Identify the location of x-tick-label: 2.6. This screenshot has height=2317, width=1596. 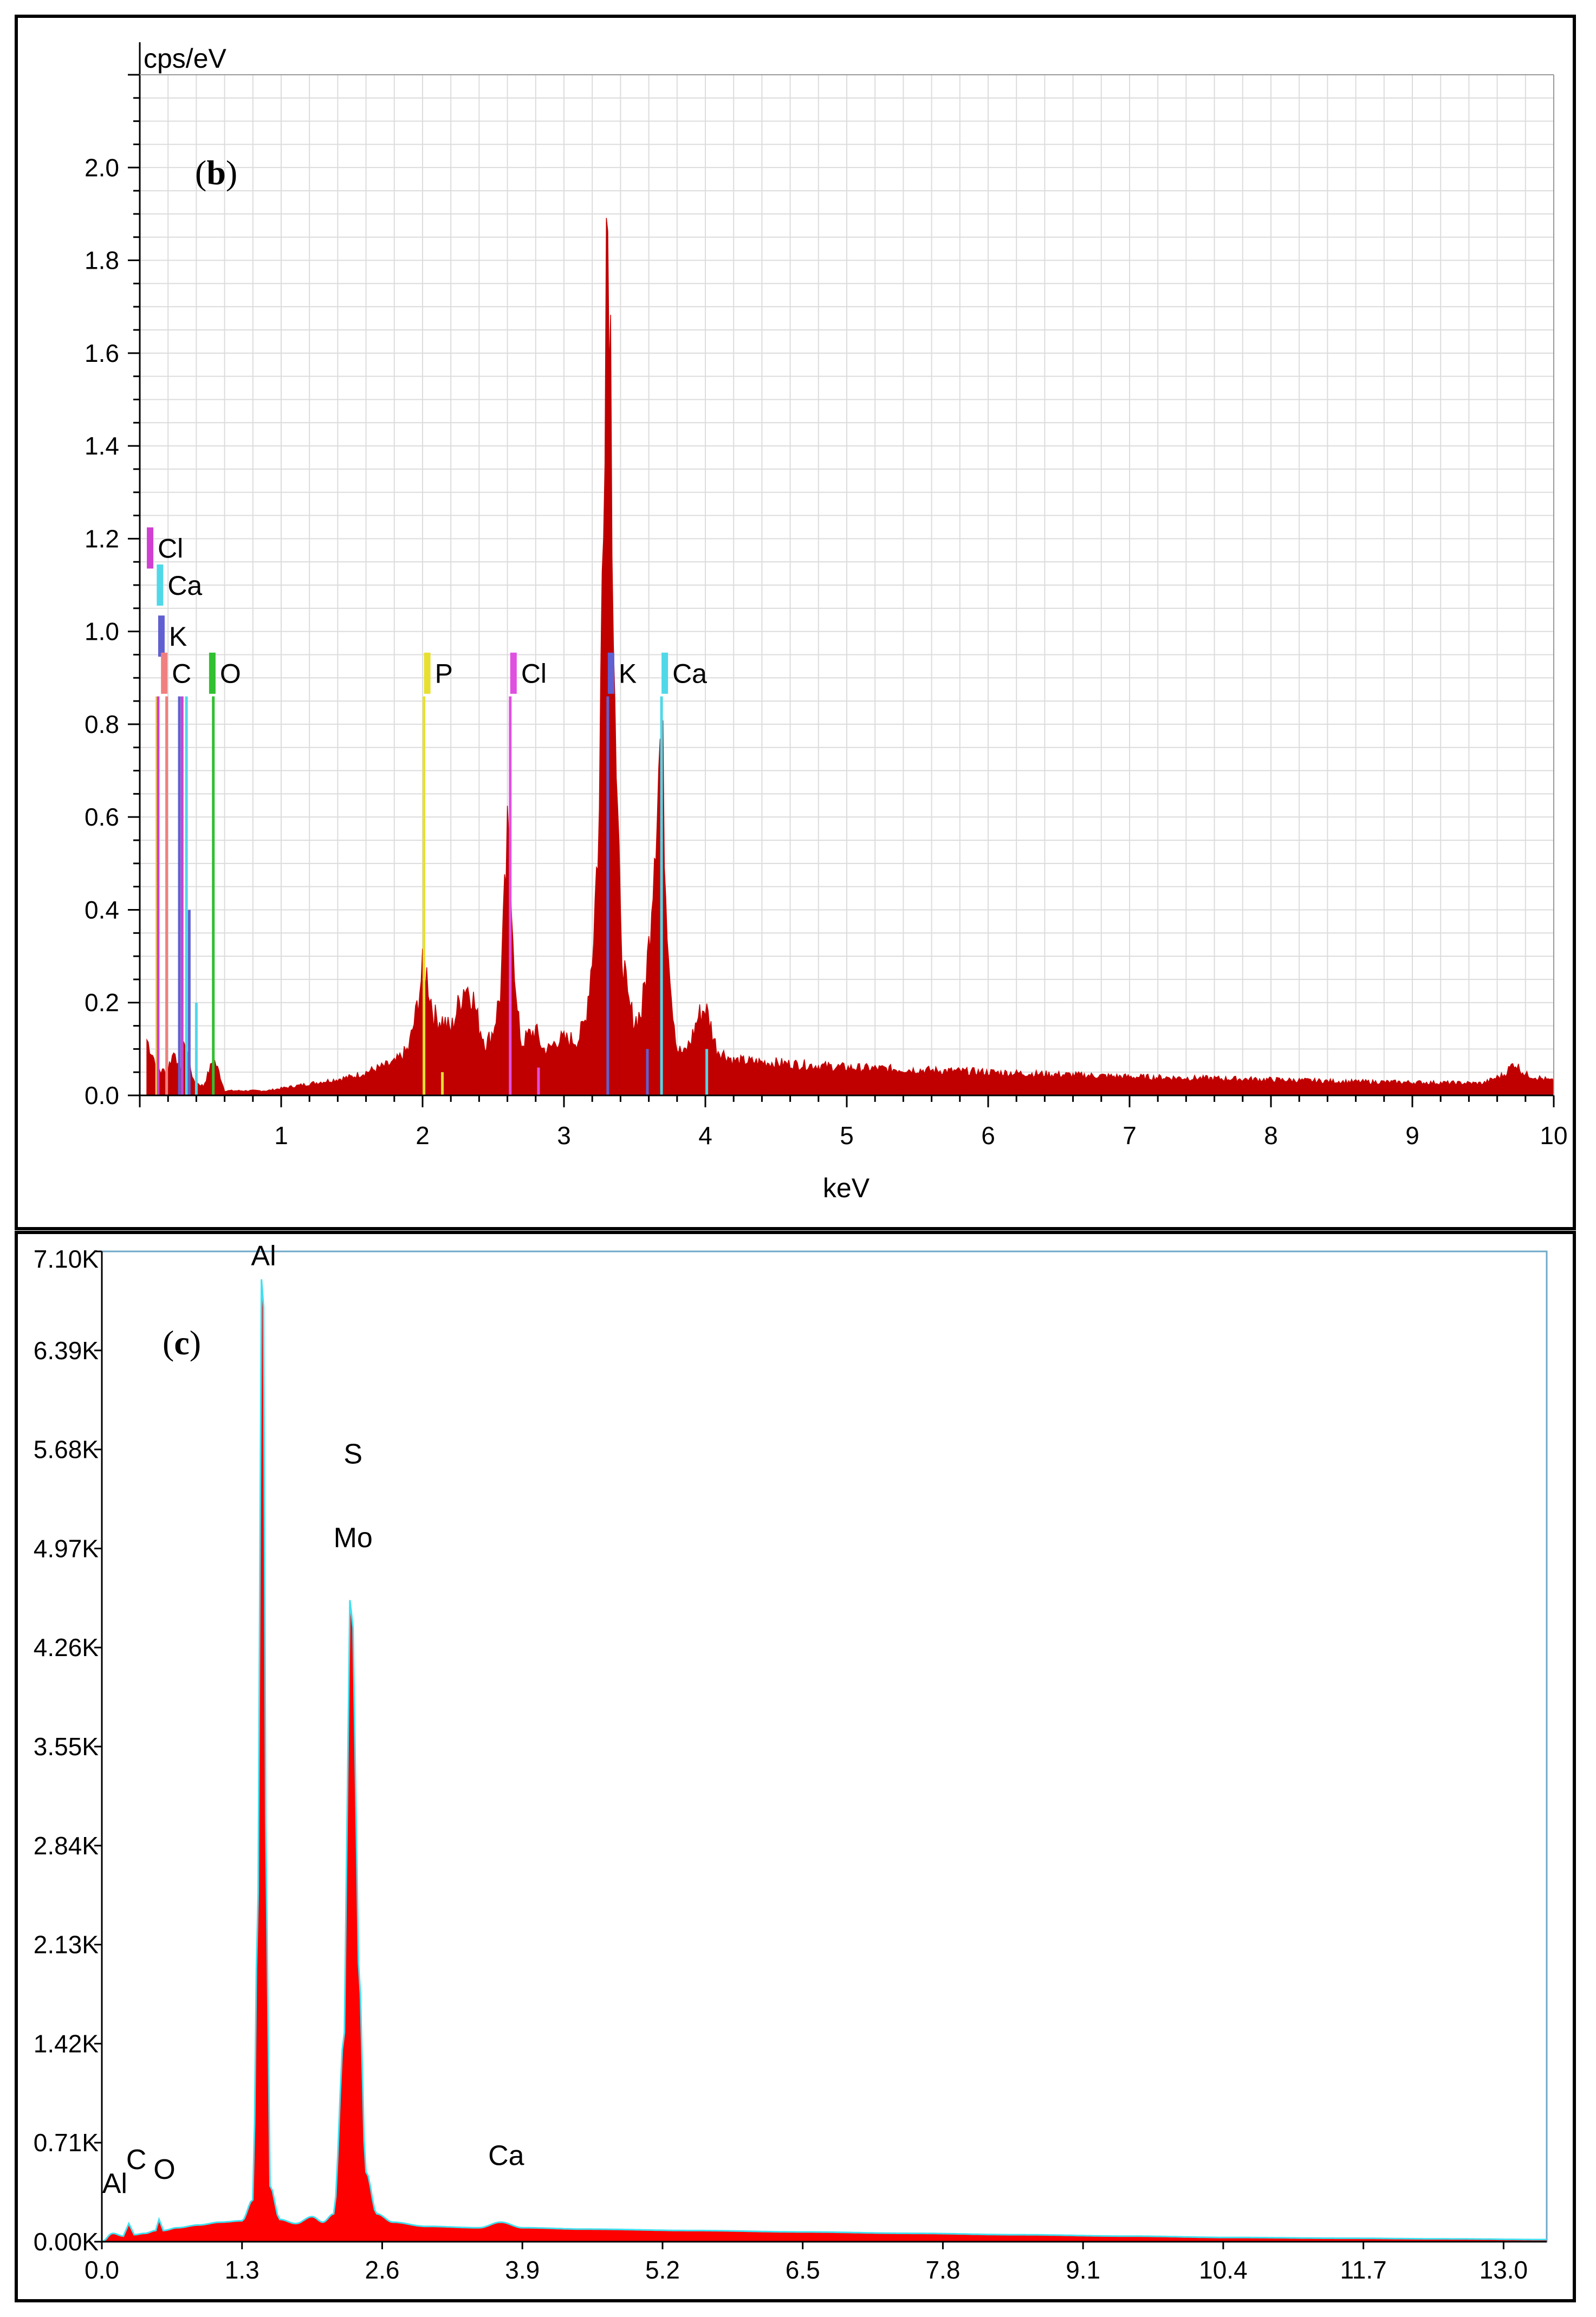
(383, 2270).